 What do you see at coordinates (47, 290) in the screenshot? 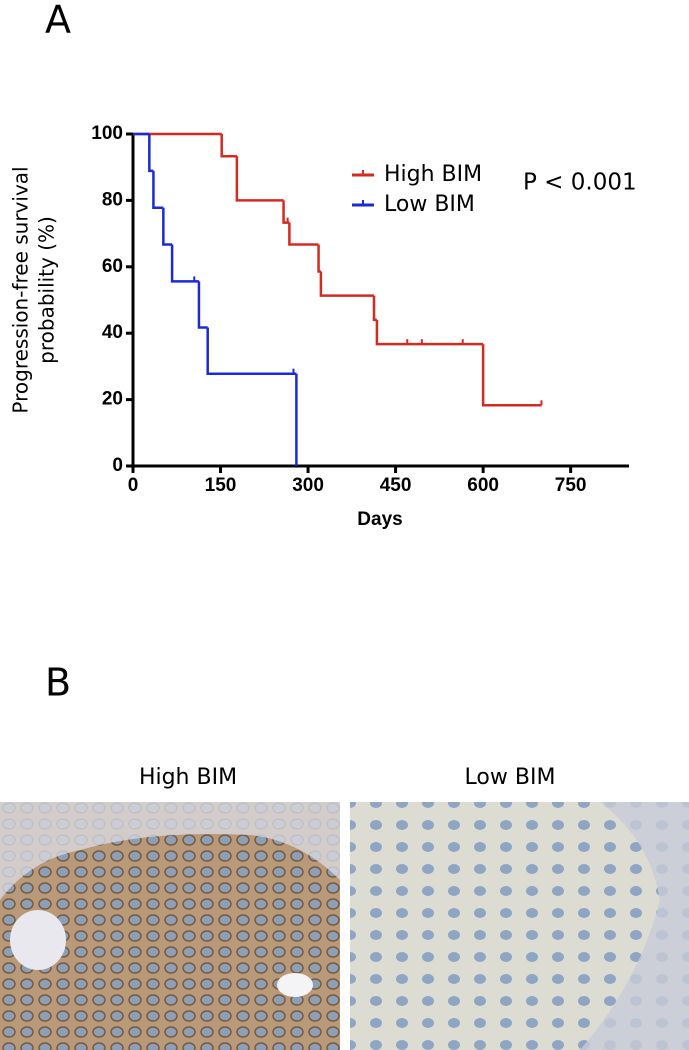
I see `y-axis-title-line: probability (%)` at bounding box center [47, 290].